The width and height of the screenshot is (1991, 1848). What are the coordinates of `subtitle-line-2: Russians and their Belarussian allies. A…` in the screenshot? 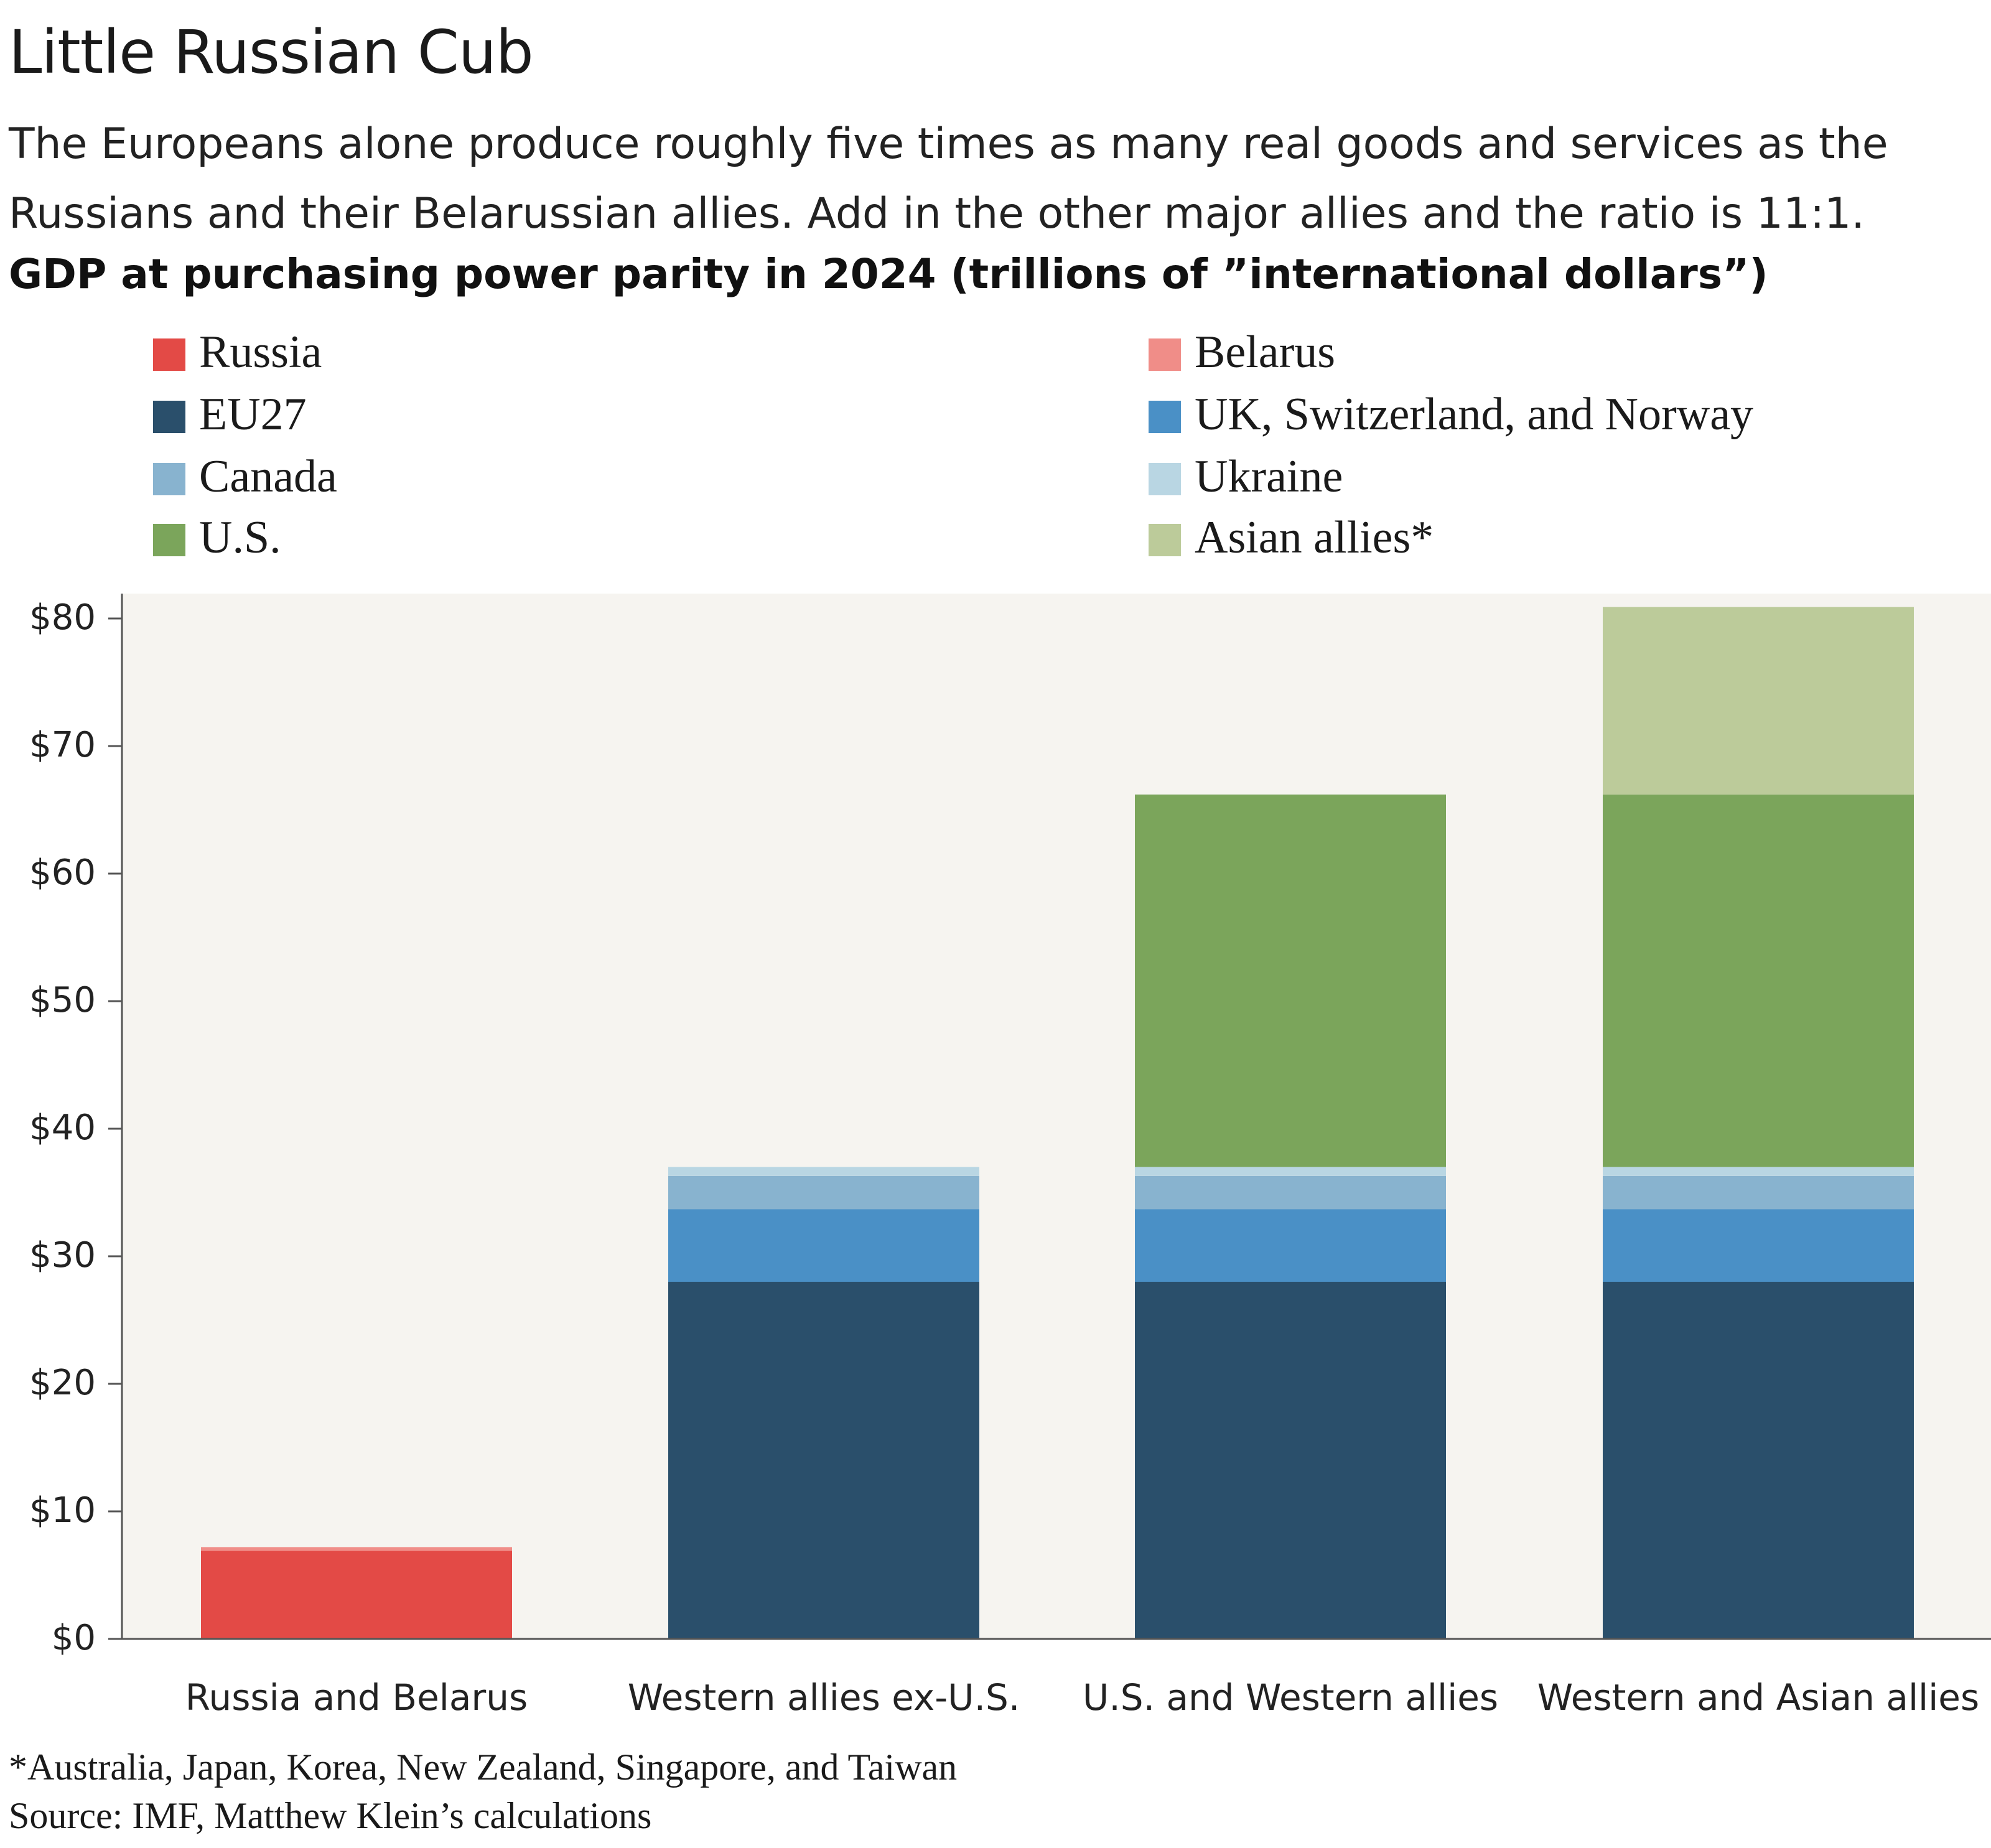 It's located at (937, 213).